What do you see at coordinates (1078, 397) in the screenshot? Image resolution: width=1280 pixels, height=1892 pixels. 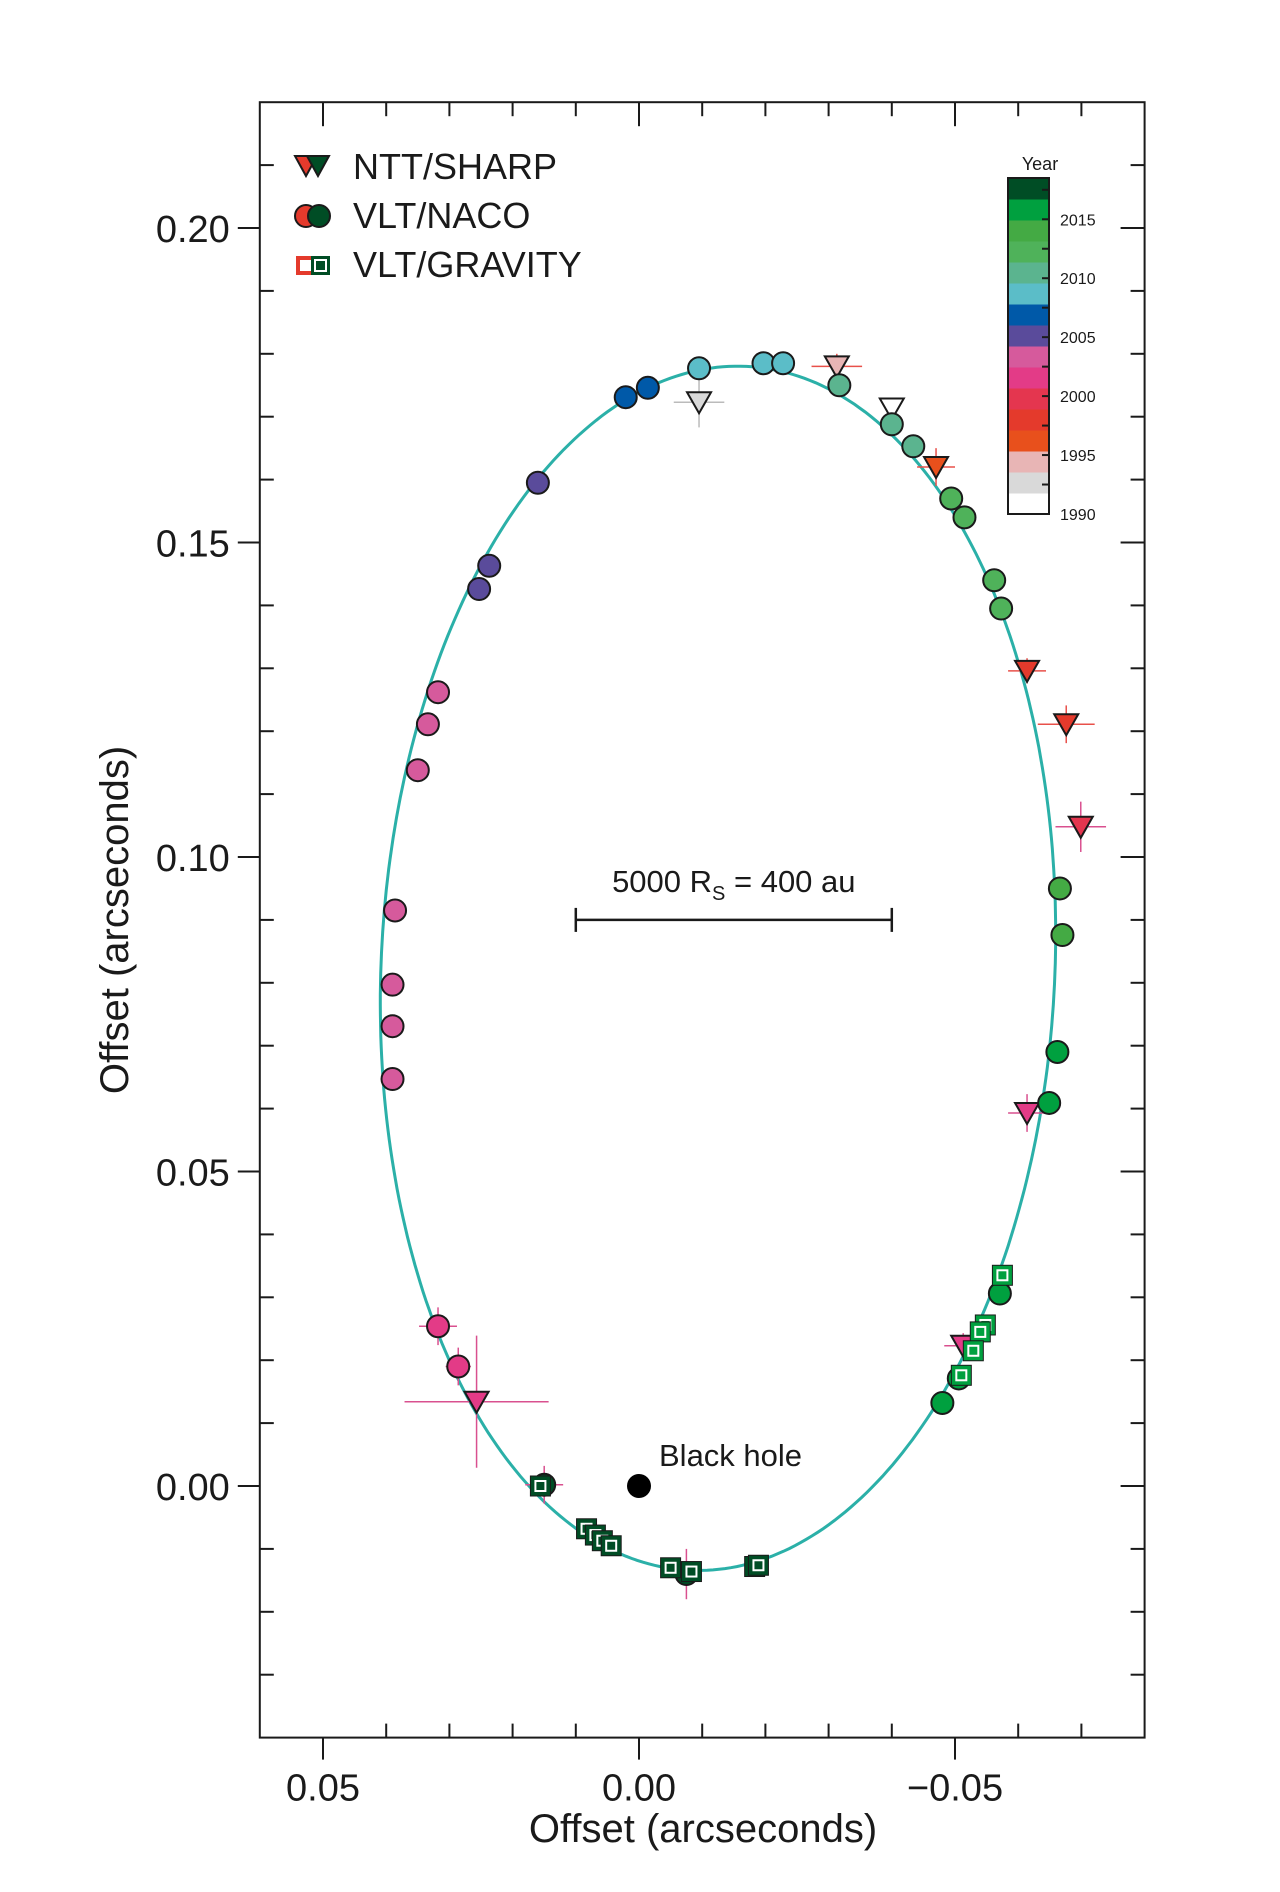 I see `colorbar-tick-label: 2000` at bounding box center [1078, 397].